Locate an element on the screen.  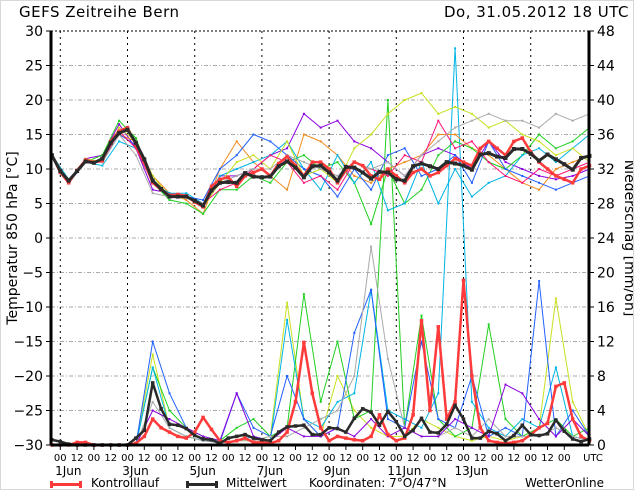
x-unit-label: UTC is located at coordinates (593, 458).